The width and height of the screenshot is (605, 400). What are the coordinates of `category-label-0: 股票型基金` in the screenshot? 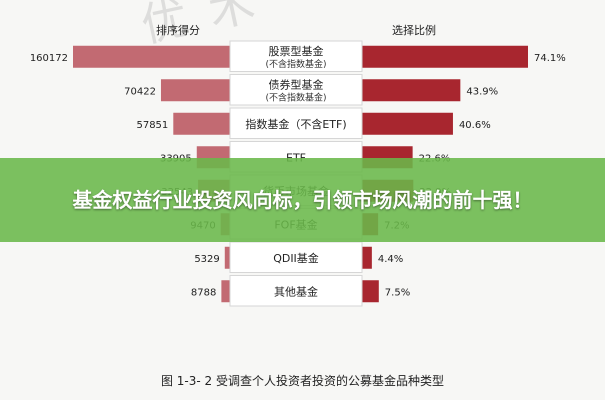 It's located at (296, 51).